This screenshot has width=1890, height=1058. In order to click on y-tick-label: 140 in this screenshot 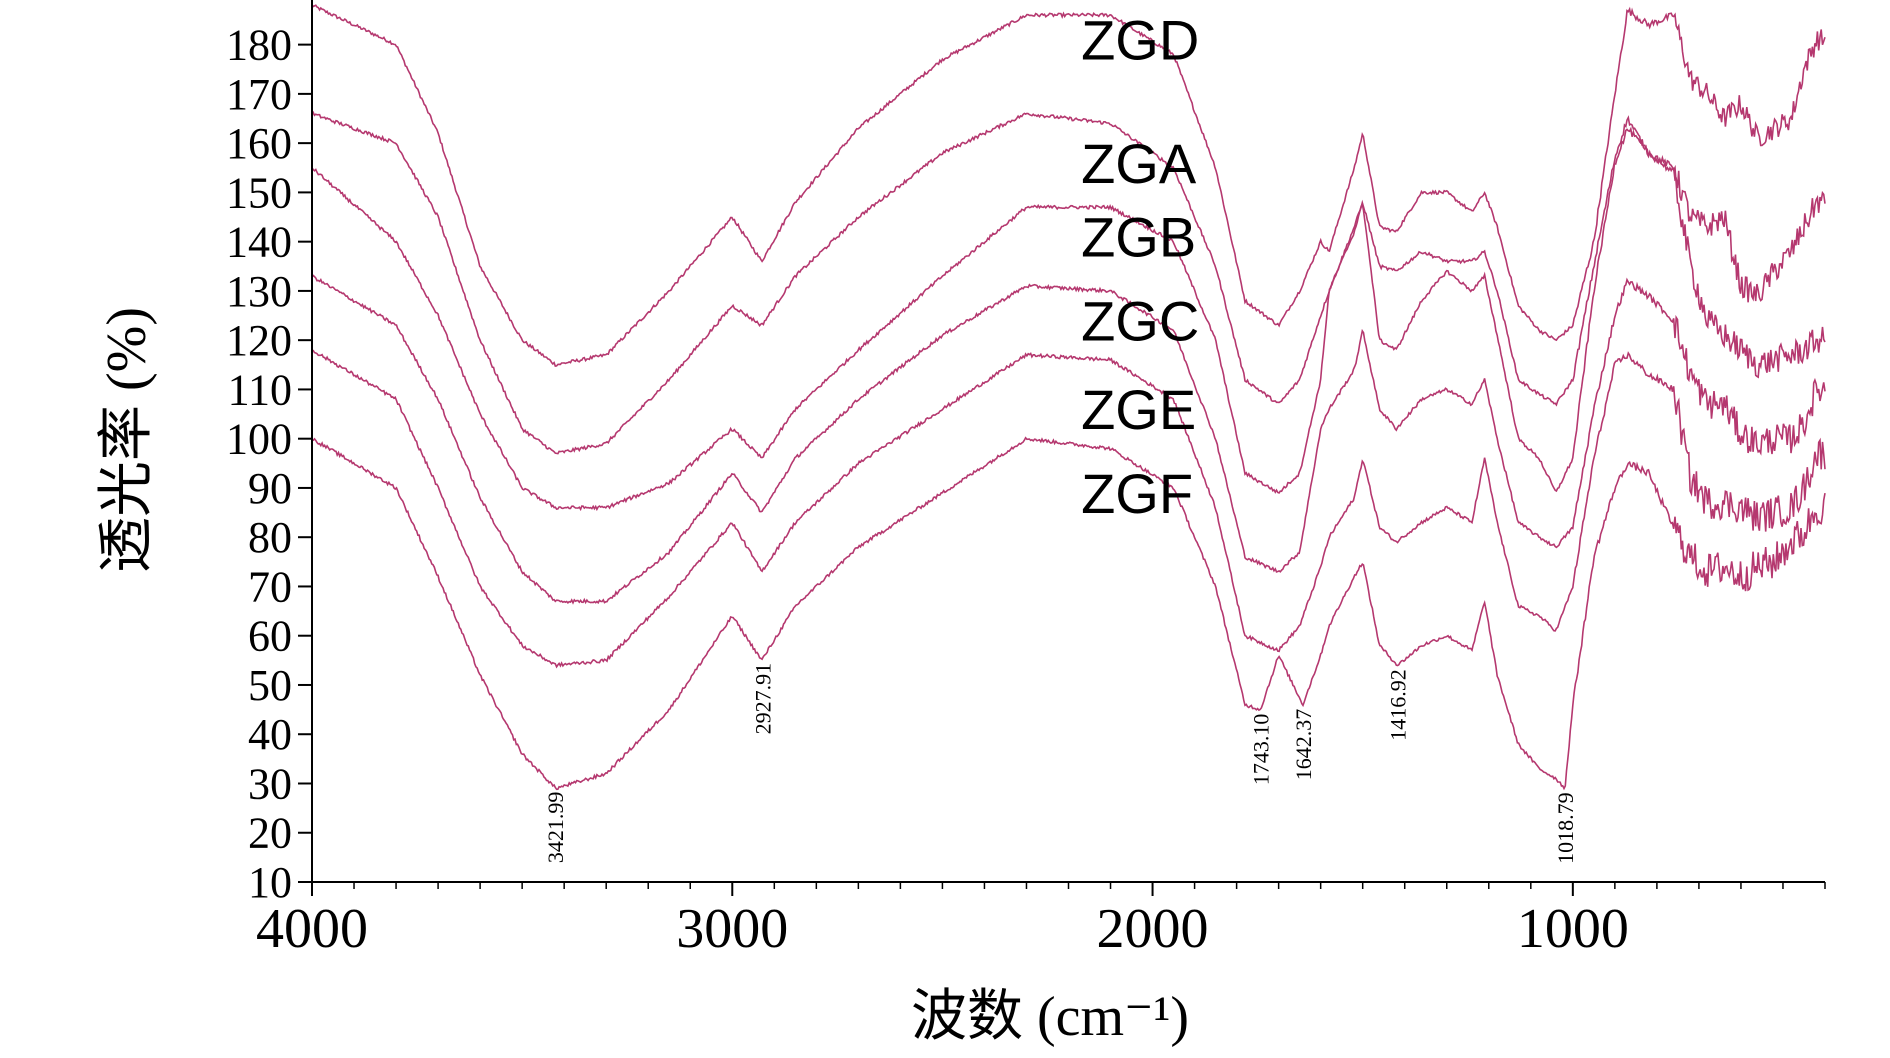, I will do `click(259, 242)`.